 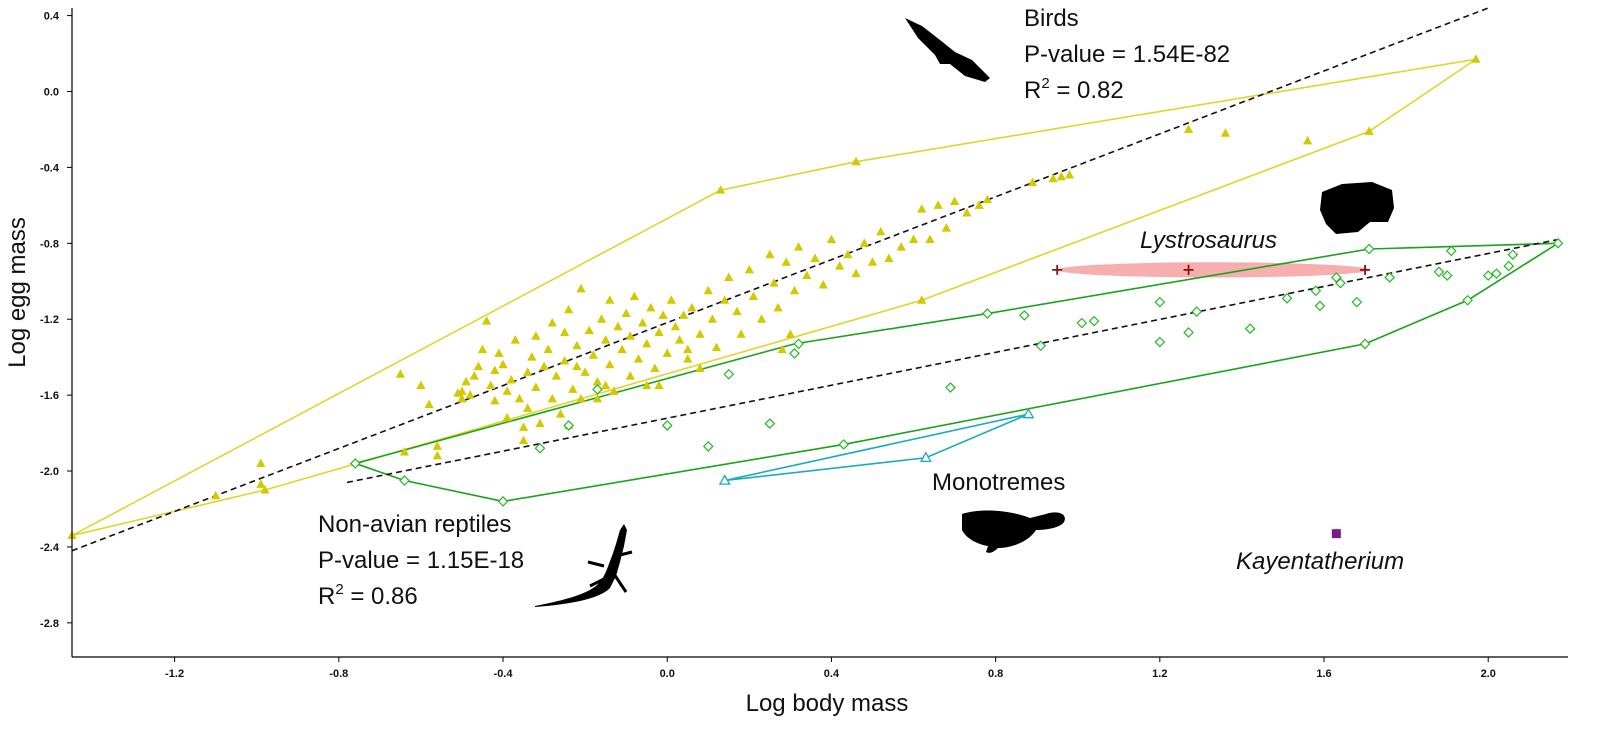 I want to click on birds-title-label: Birds, so click(x=1051, y=18).